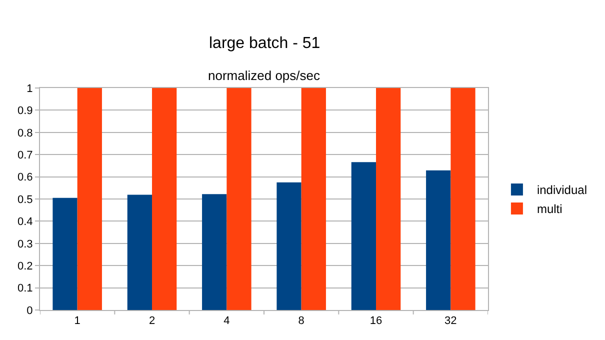 This screenshot has width=605, height=340. I want to click on y-tick-label: 0, so click(29, 310).